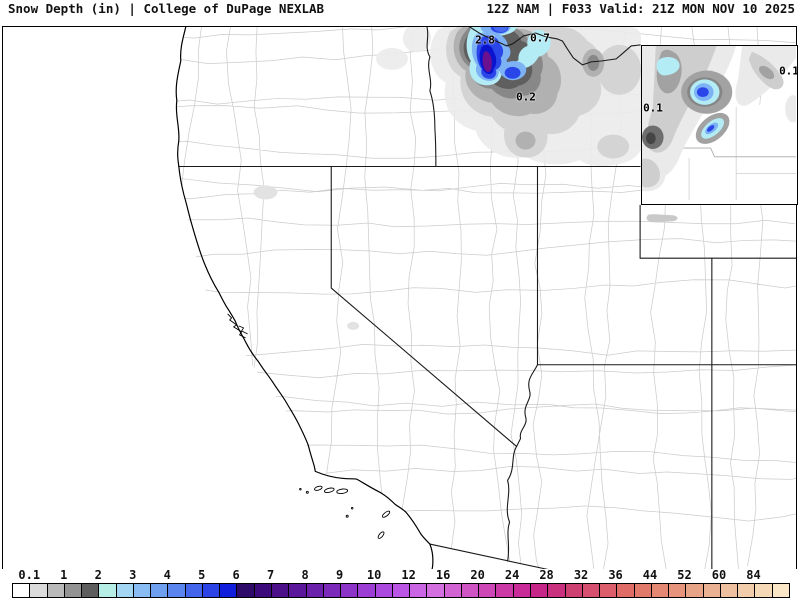 The height and width of the screenshot is (600, 800). I want to click on colorbar-tick-label: 84, so click(753, 575).